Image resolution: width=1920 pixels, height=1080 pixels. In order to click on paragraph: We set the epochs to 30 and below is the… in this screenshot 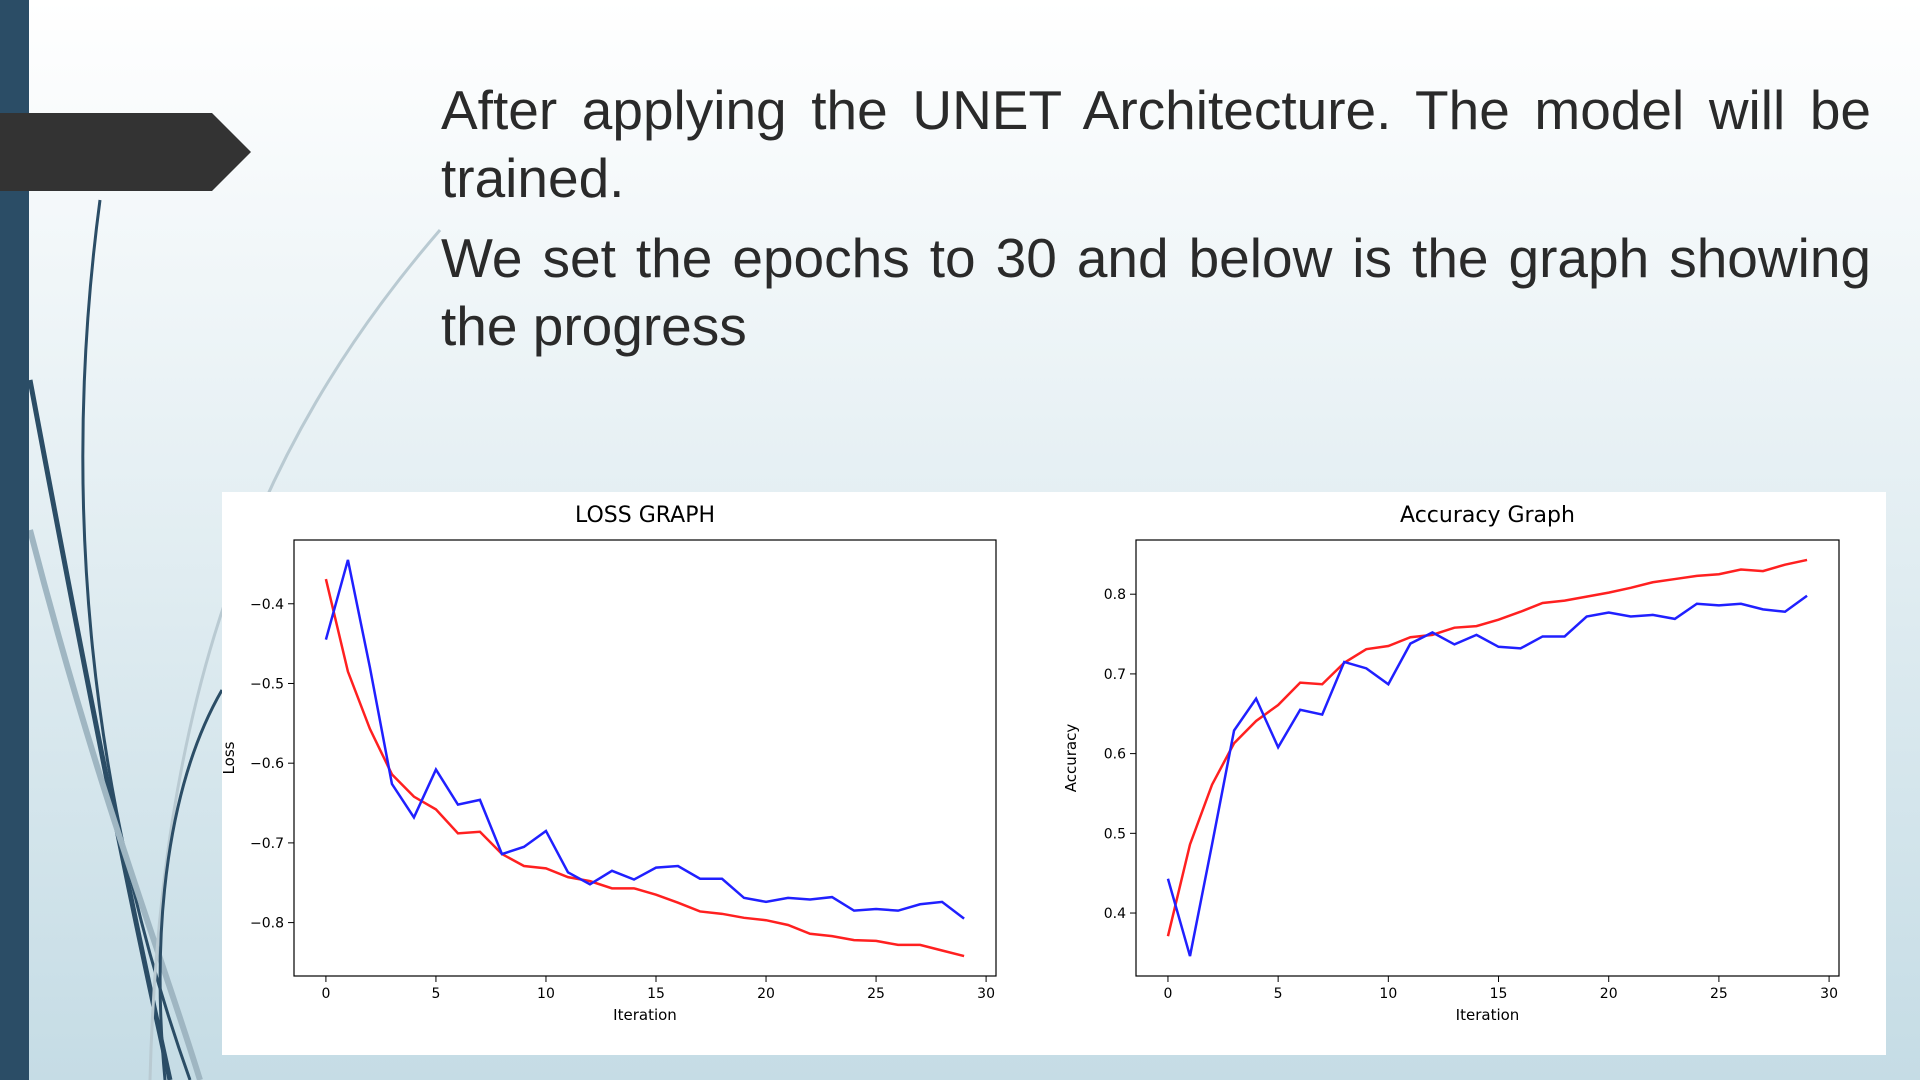, I will do `click(1156, 292)`.